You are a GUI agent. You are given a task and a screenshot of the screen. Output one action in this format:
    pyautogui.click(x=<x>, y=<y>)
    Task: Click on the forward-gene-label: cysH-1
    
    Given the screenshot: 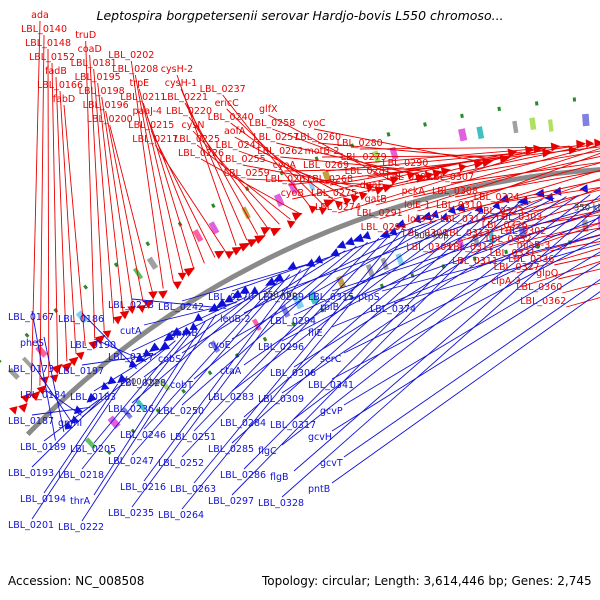 What is the action you would take?
    pyautogui.click(x=181, y=83)
    